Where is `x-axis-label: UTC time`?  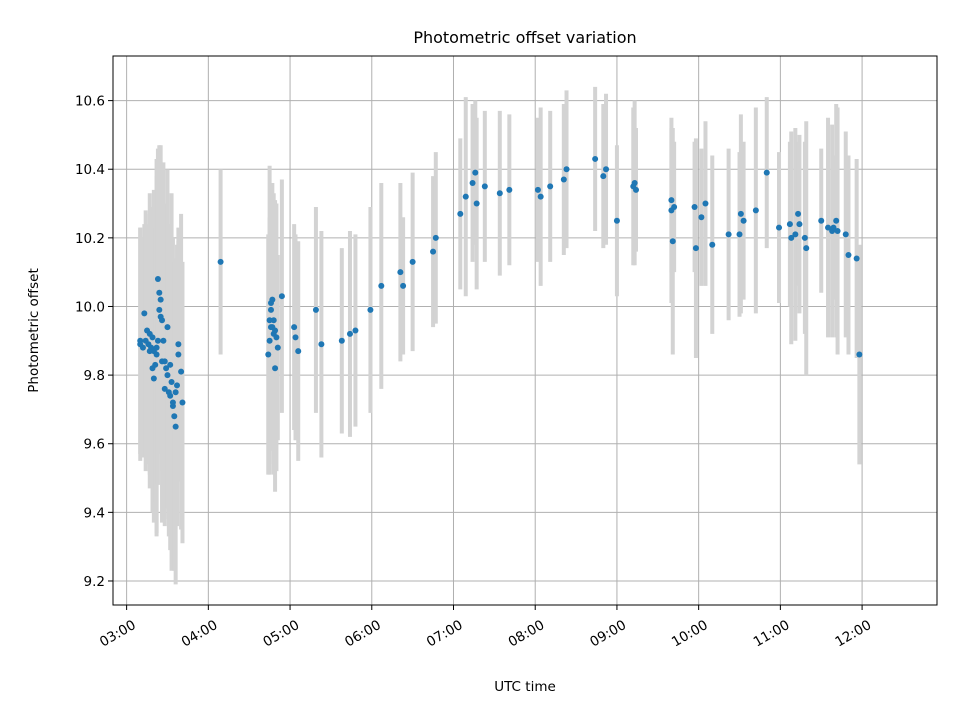 x-axis-label: UTC time is located at coordinates (525, 687).